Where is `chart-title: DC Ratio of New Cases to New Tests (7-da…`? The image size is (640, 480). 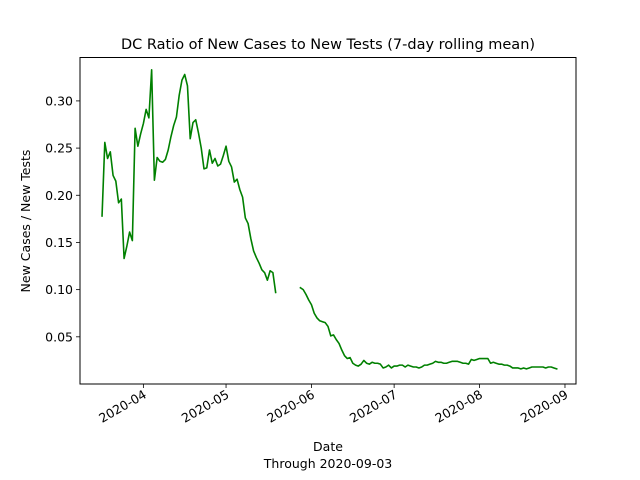
chart-title: DC Ratio of New Cases to New Tests (7-da… is located at coordinates (328, 45).